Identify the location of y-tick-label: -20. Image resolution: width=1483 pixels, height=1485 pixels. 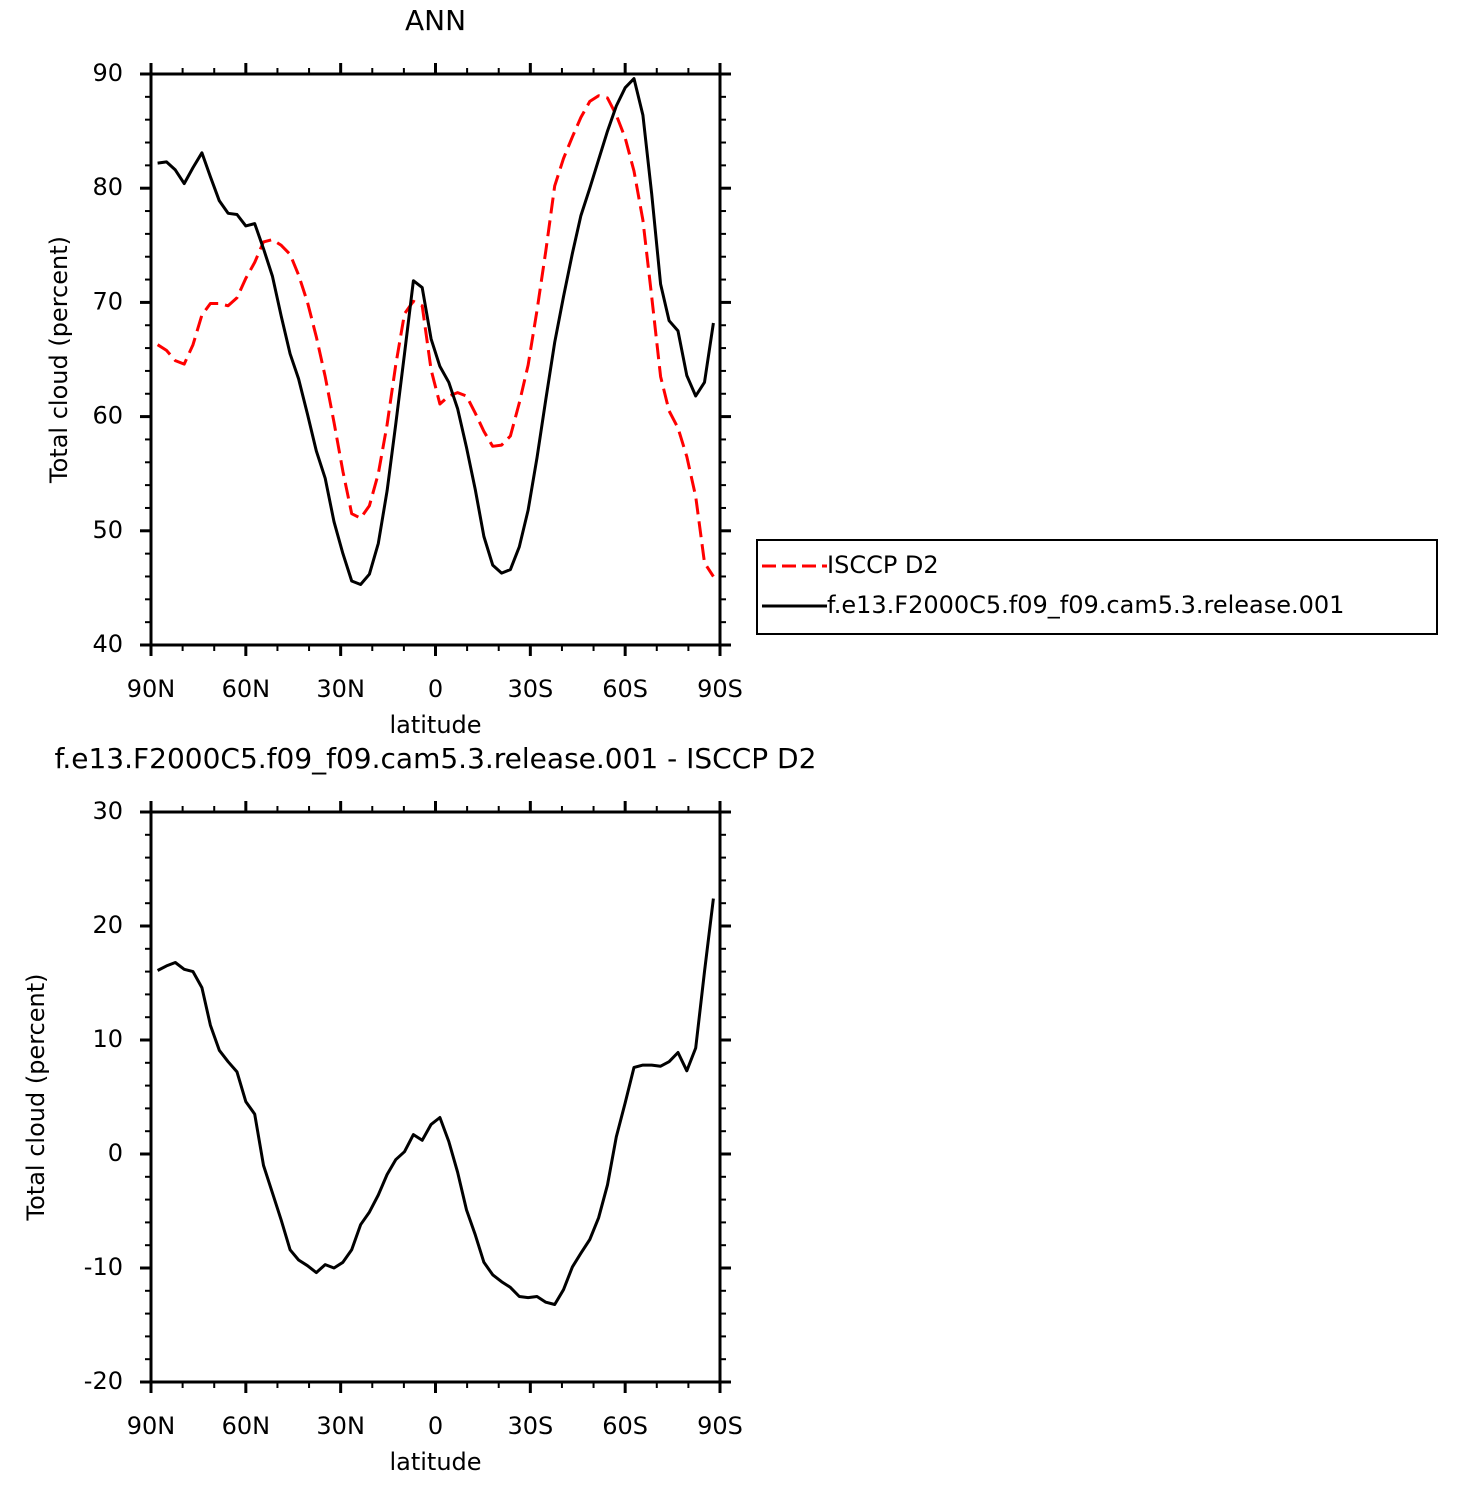
(103, 1381).